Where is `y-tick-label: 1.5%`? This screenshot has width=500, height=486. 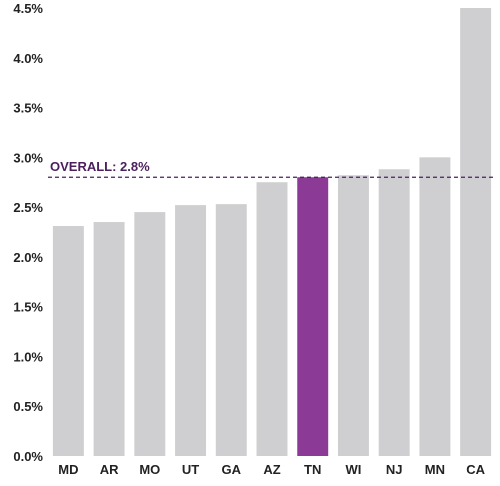 y-tick-label: 1.5% is located at coordinates (28, 307).